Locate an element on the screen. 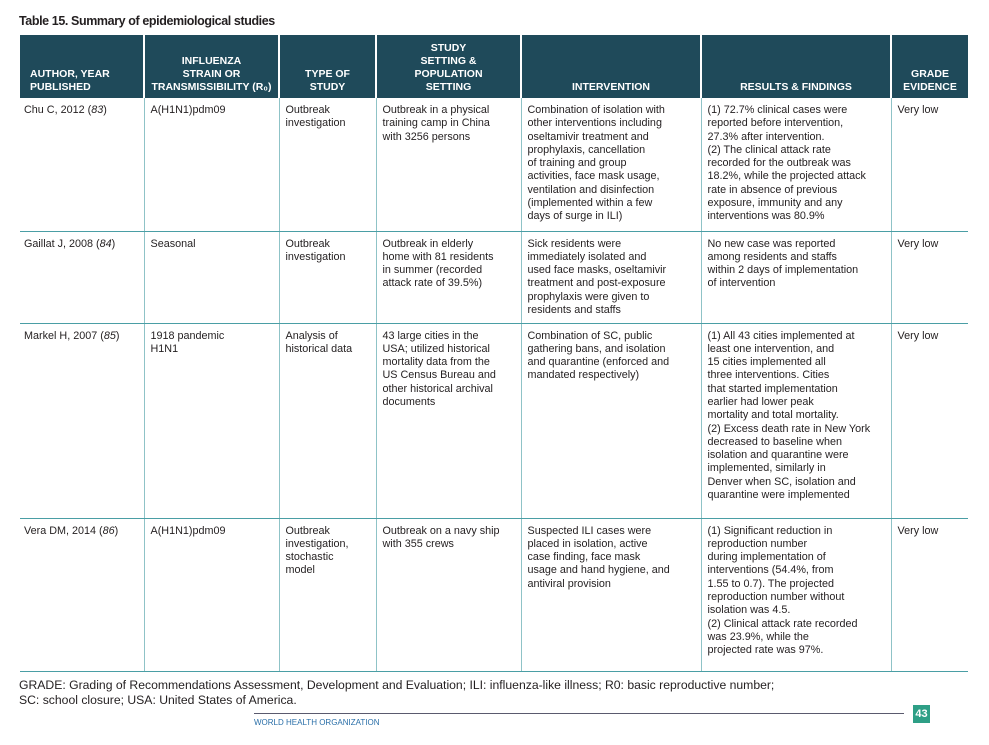 The image size is (989, 745). cell-strain: 1918 pandemic H1N1 is located at coordinates (211, 421).